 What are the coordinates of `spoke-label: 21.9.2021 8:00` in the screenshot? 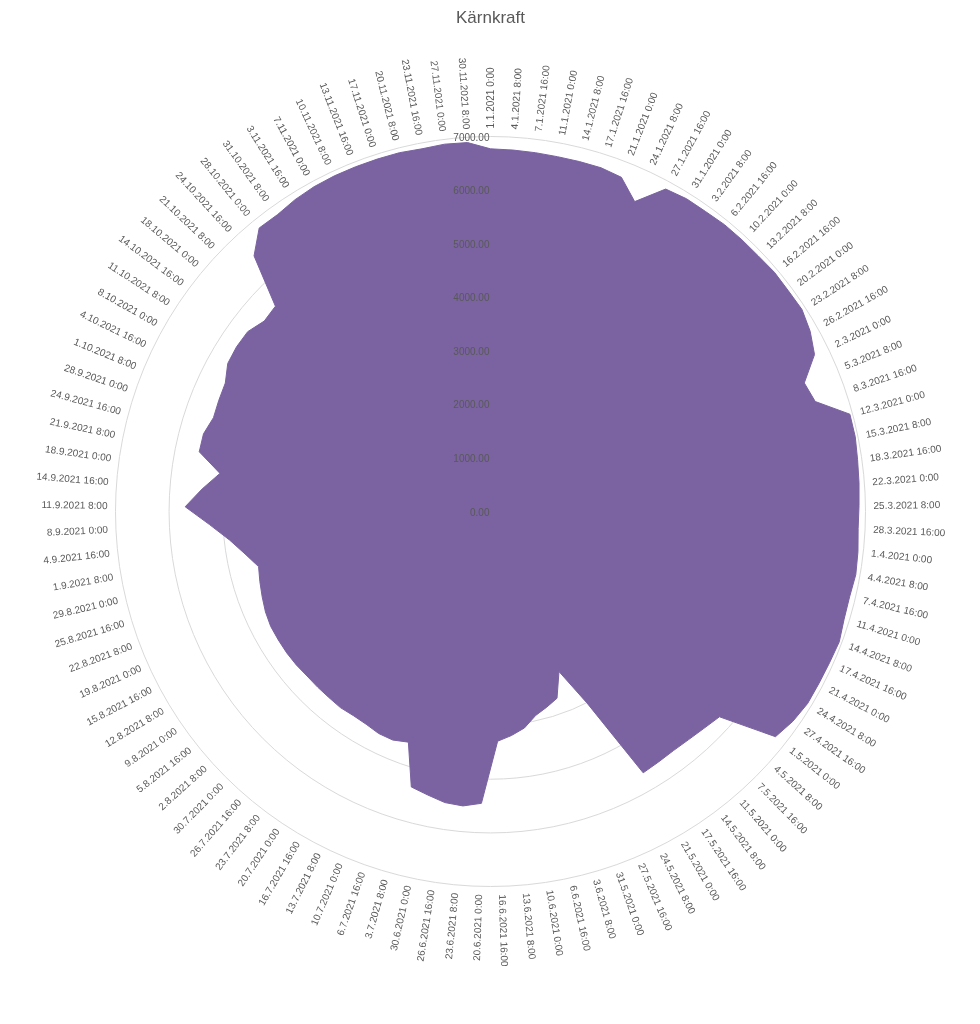 It's located at (82, 428).